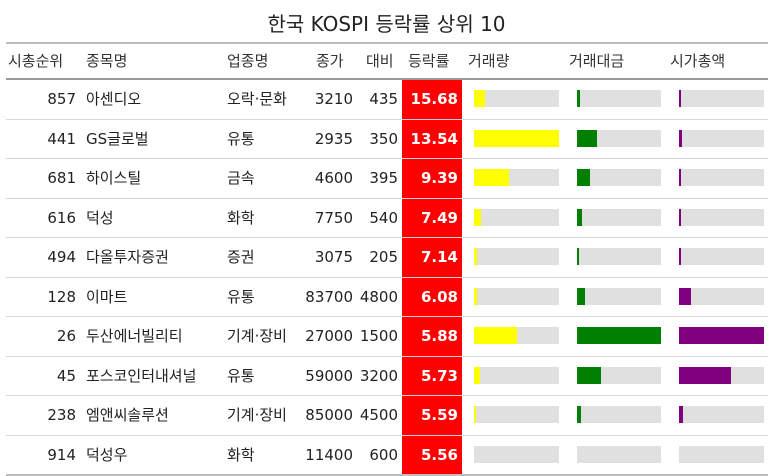 This screenshot has width=773, height=476. What do you see at coordinates (596, 60) in the screenshot?
I see `header-amount: 거래대금` at bounding box center [596, 60].